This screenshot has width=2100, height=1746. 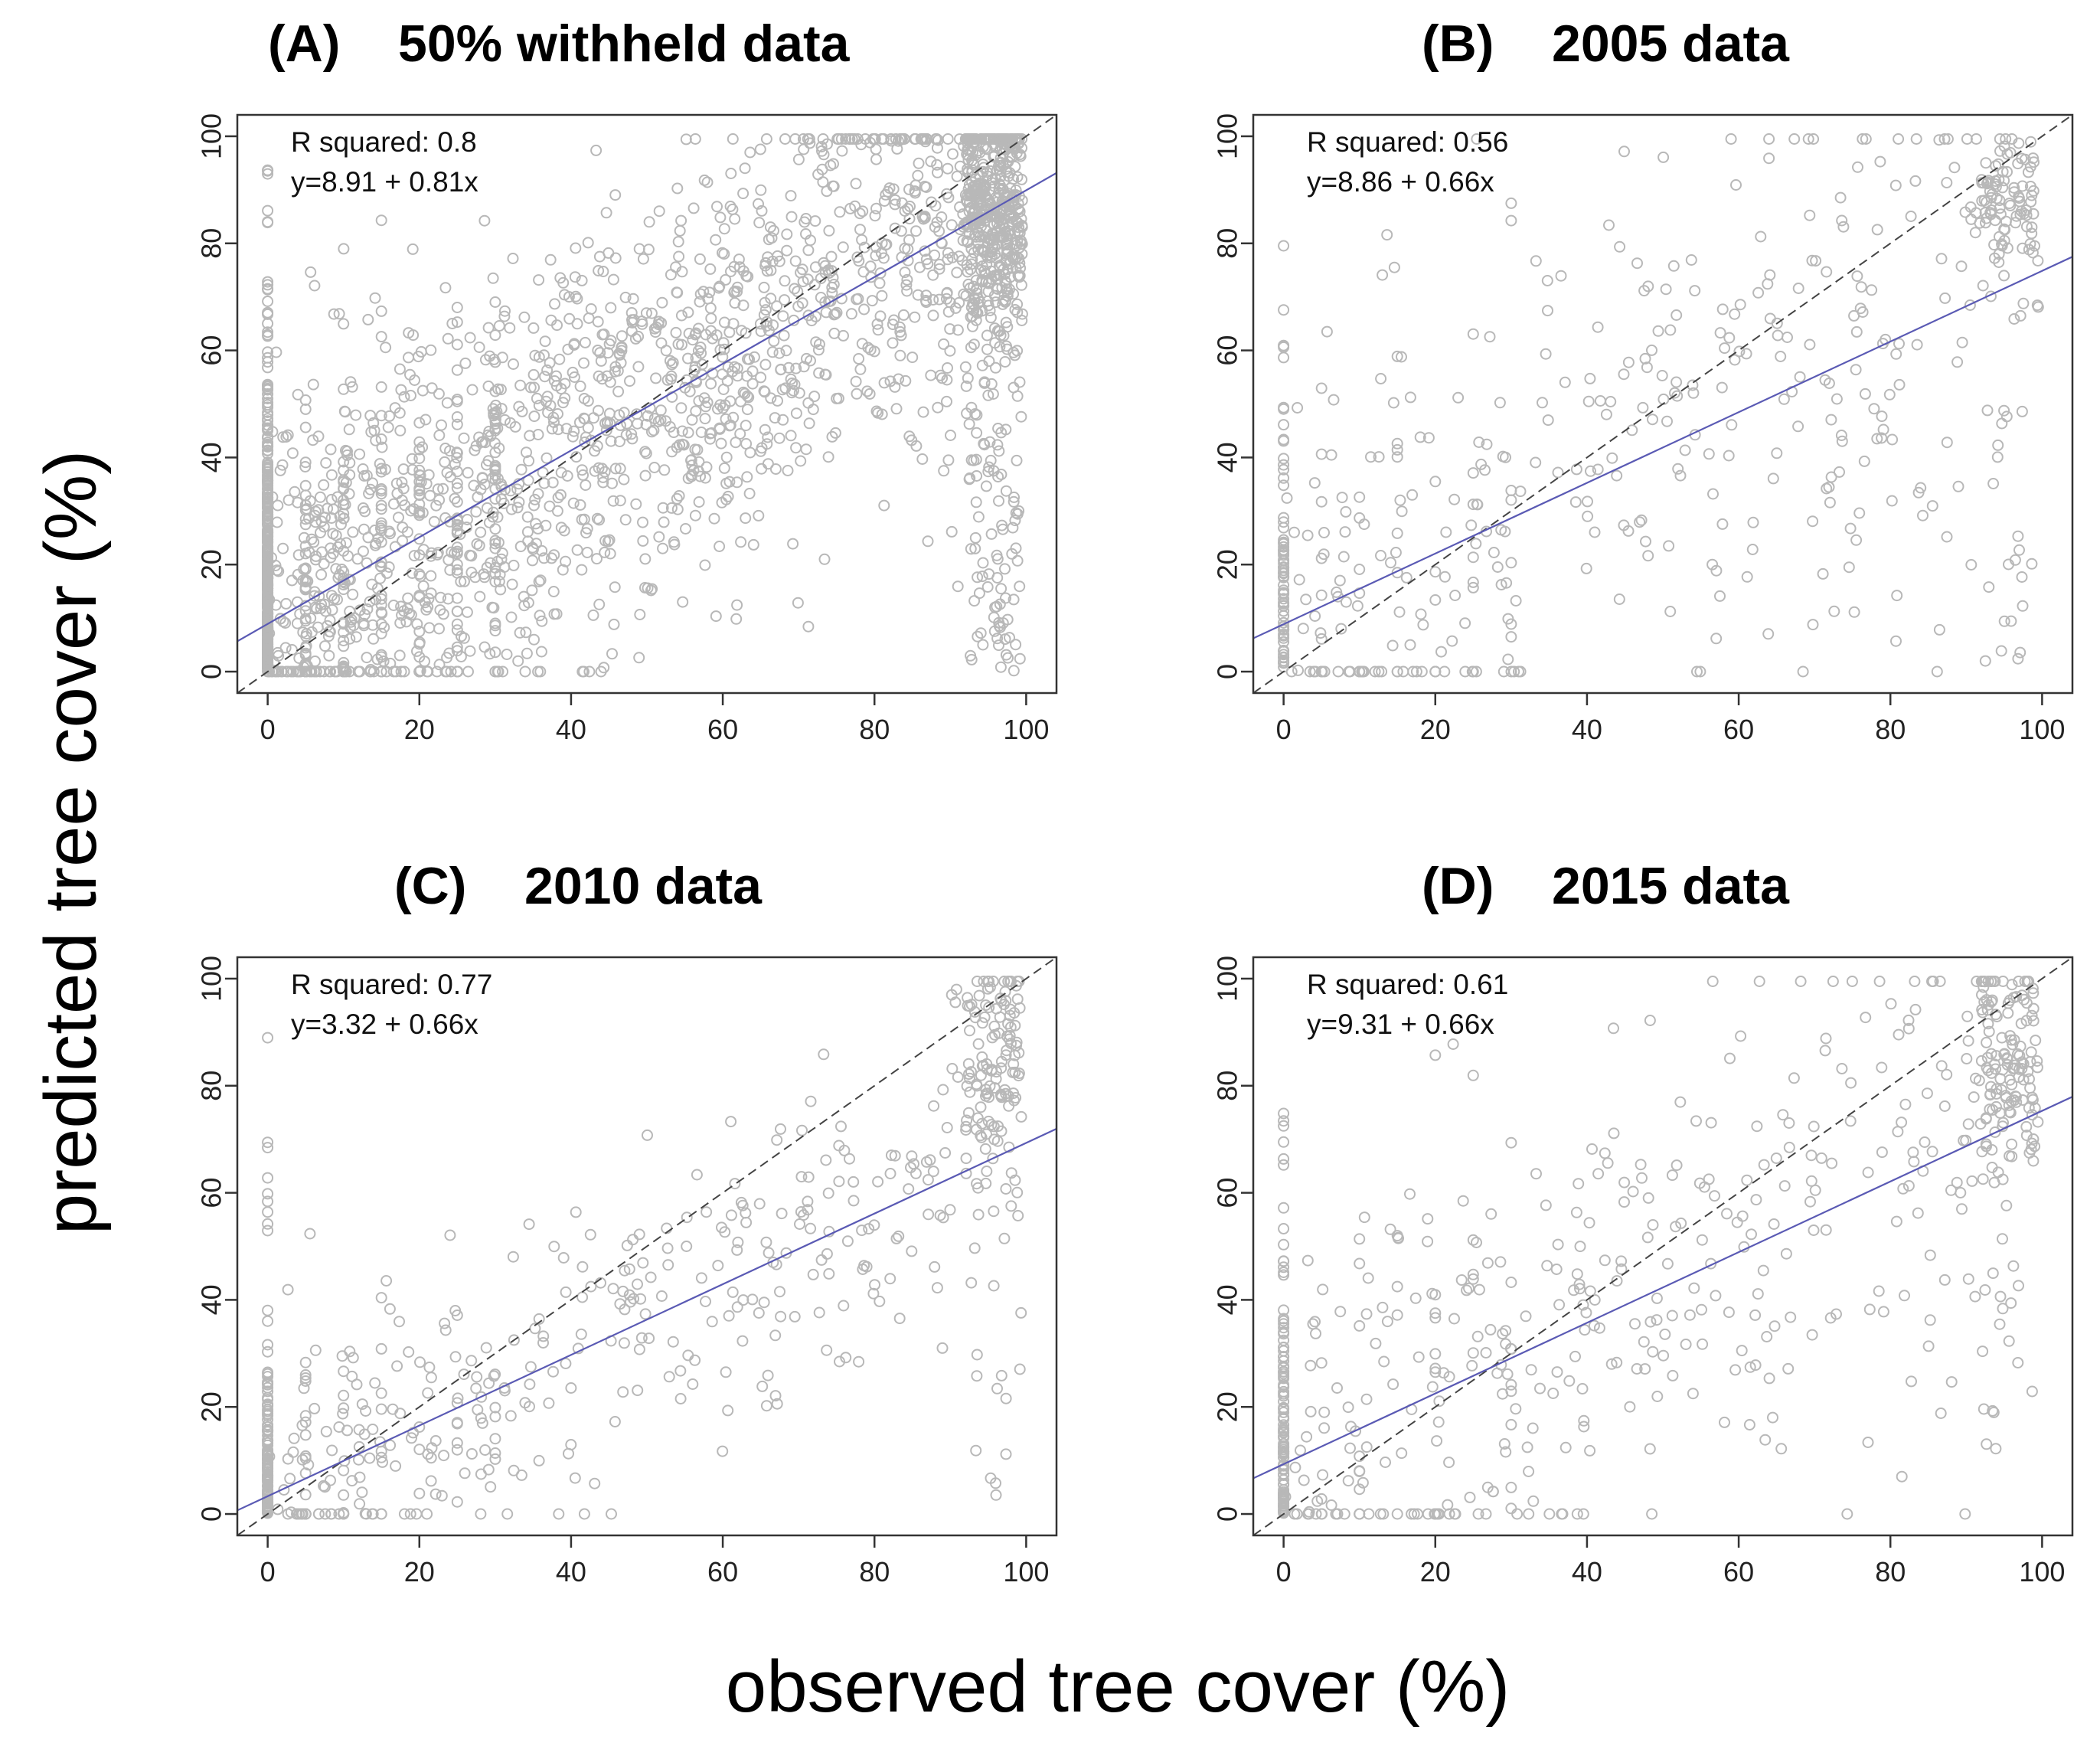 I want to click on scatter-points, so click(x=1661, y=1248).